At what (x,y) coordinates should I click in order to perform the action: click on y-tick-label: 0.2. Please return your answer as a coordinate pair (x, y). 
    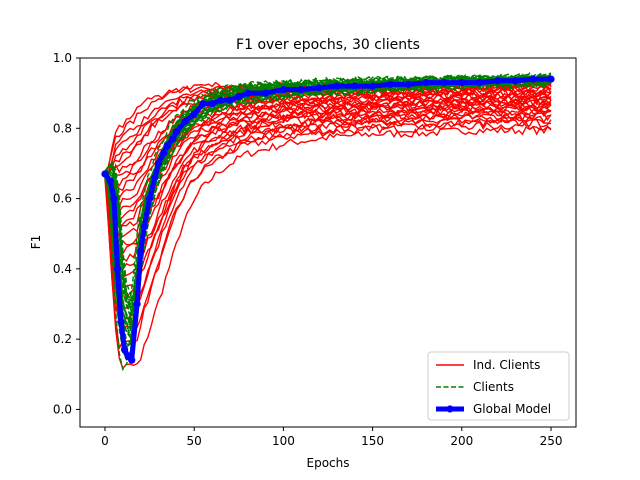
    Looking at the image, I should click on (62, 339).